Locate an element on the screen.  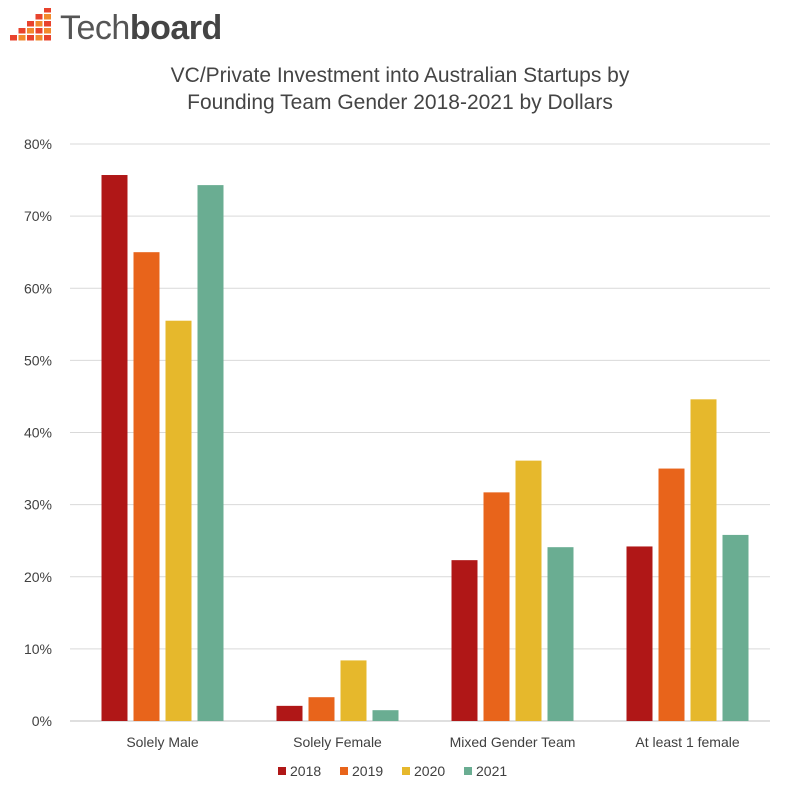
legend-label: 2021 is located at coordinates (491, 771).